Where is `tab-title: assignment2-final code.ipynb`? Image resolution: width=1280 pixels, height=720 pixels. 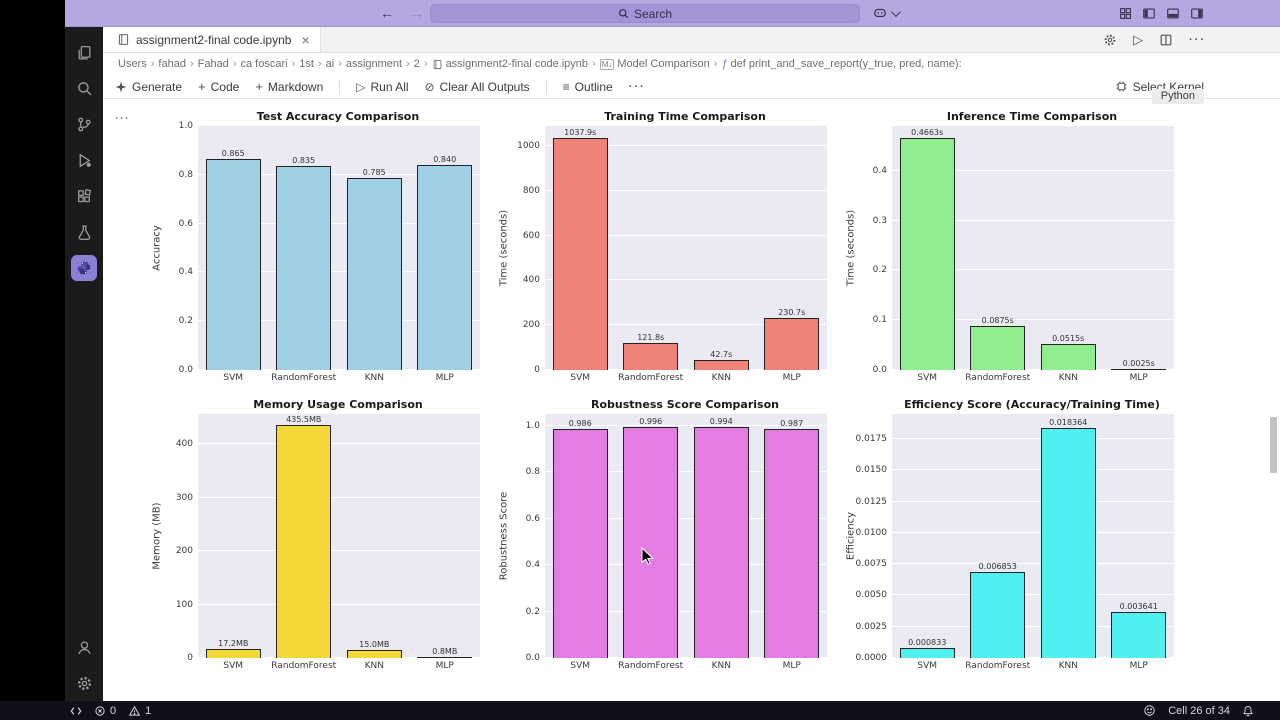 tab-title: assignment2-final code.ipynb is located at coordinates (214, 39).